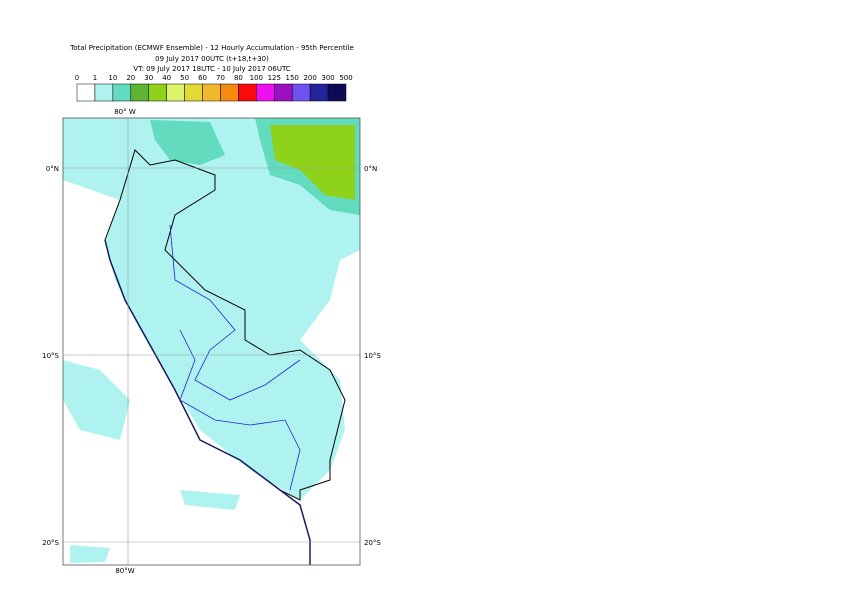  Describe the element at coordinates (95, 78) in the screenshot. I see `legend-label: 1` at that location.